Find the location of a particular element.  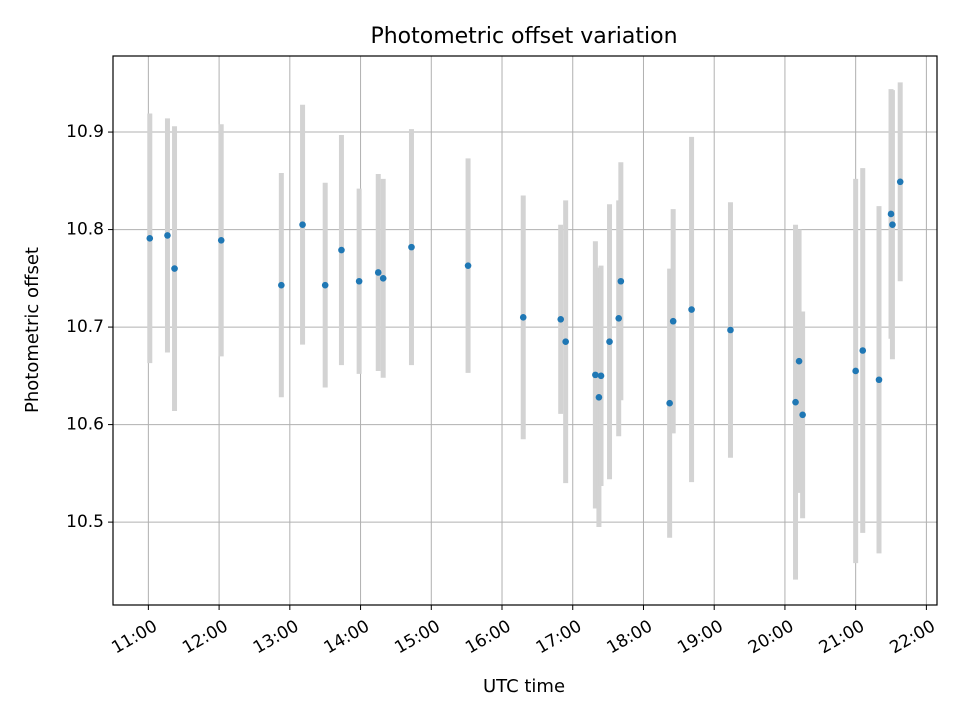

y-tick-label: 10.5 is located at coordinates (85, 522).